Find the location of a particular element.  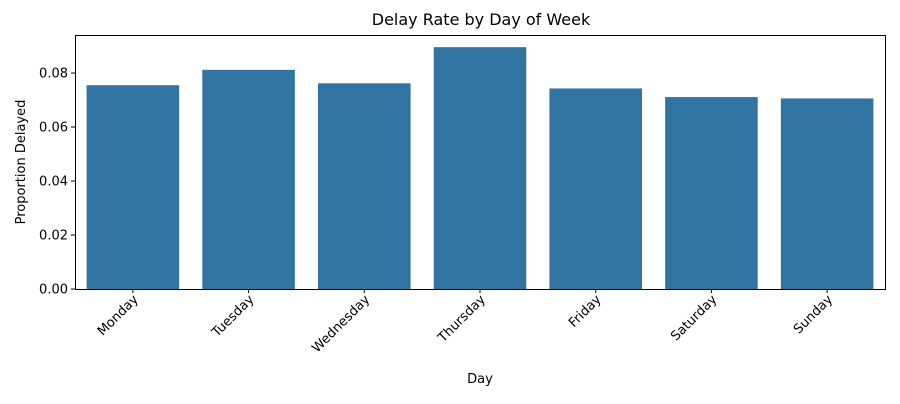

x-tick-label-saturday: Saturday is located at coordinates (694, 318).